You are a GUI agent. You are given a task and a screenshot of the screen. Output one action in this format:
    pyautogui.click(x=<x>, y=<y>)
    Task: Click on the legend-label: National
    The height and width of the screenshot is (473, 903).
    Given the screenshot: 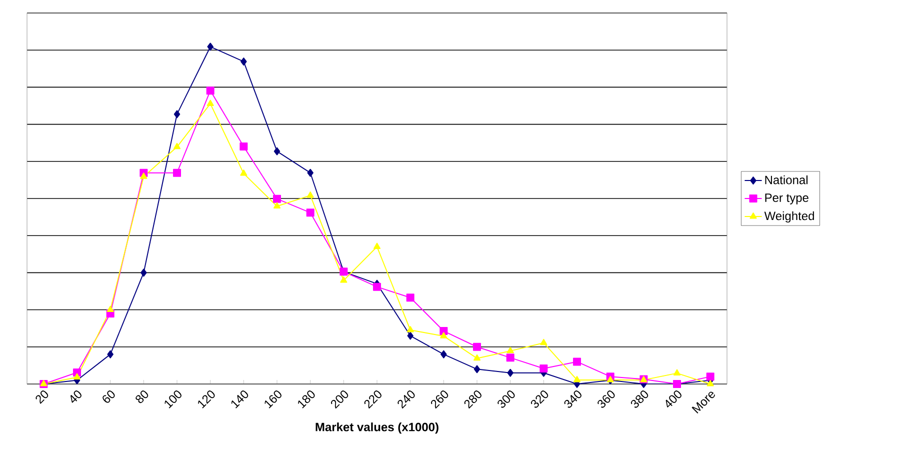 What is the action you would take?
    pyautogui.click(x=786, y=179)
    